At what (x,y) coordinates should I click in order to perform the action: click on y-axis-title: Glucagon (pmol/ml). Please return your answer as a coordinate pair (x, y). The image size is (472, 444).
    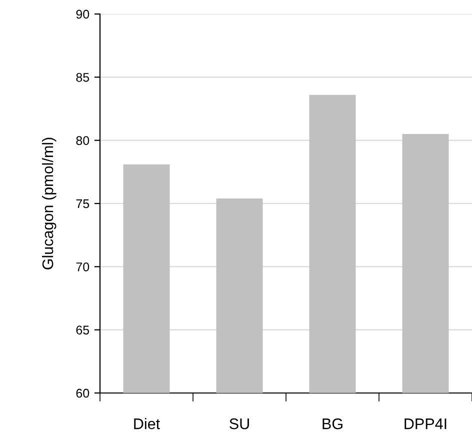
    Looking at the image, I should click on (49, 204).